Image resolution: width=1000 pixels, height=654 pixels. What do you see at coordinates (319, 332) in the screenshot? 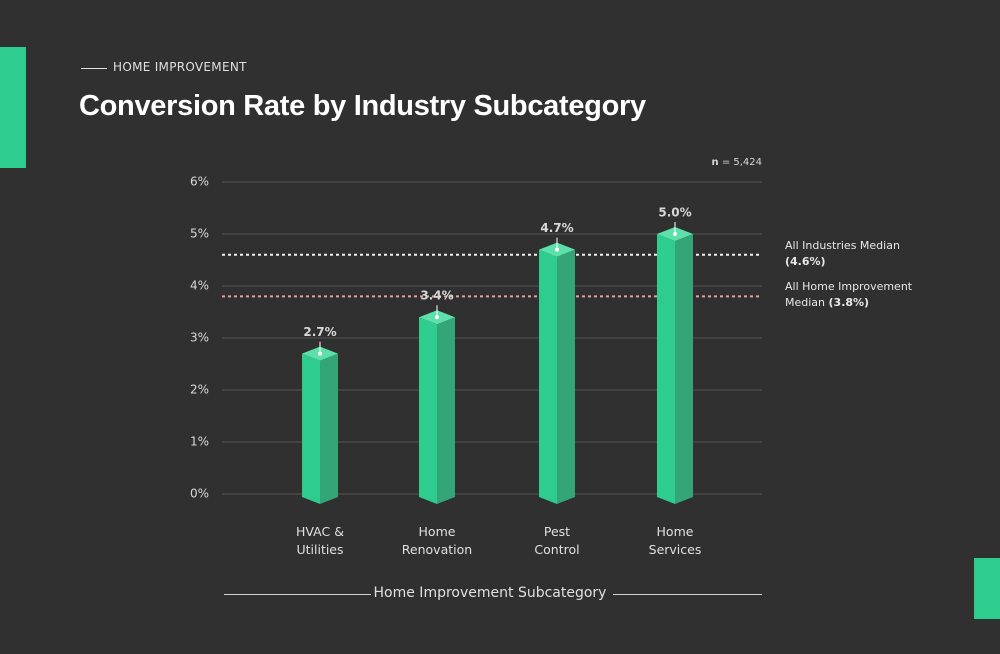
I see `value-label: 2.7%` at bounding box center [319, 332].